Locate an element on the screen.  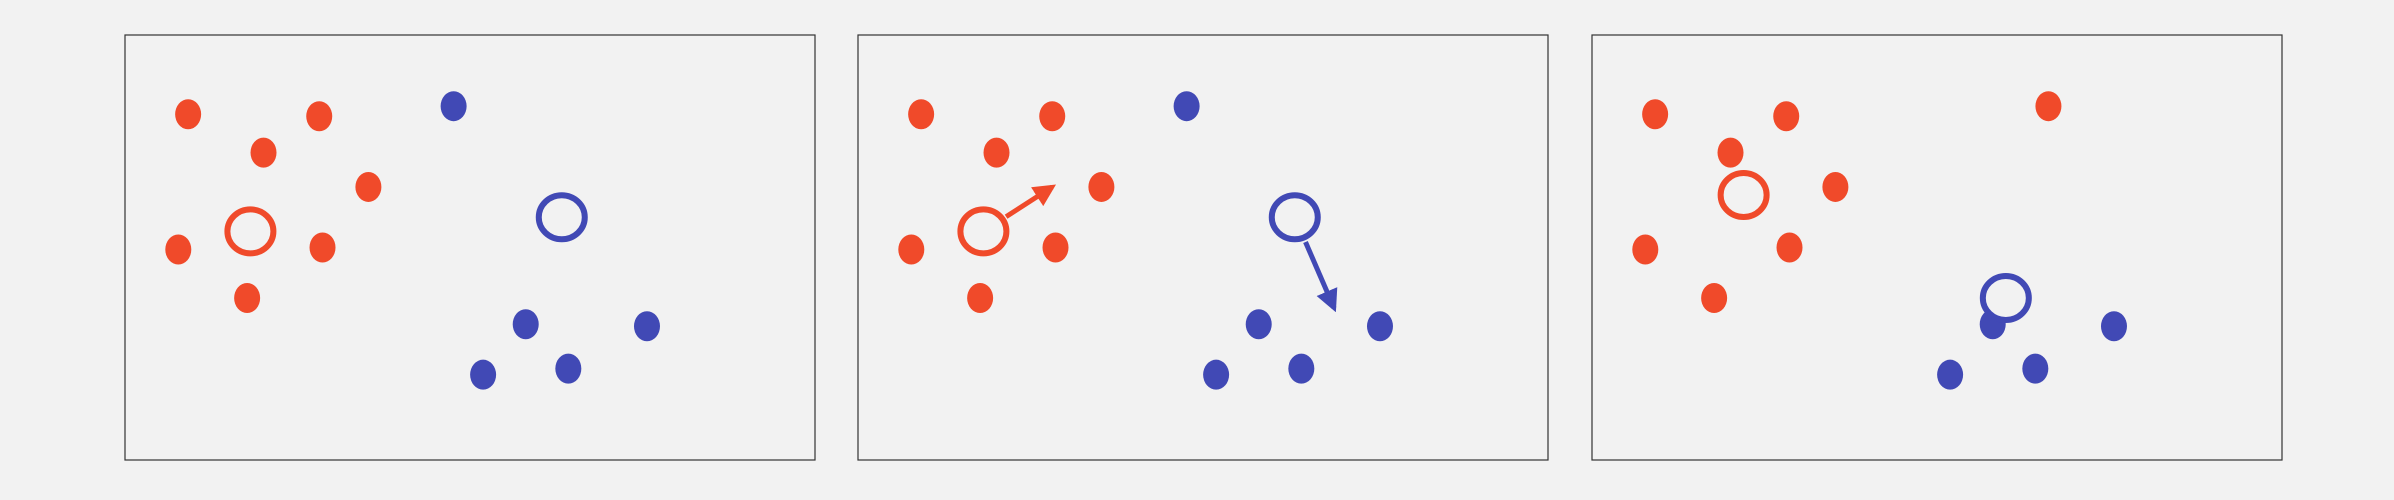
blue-centroid-move-arrow is located at coordinates (1320, 277).